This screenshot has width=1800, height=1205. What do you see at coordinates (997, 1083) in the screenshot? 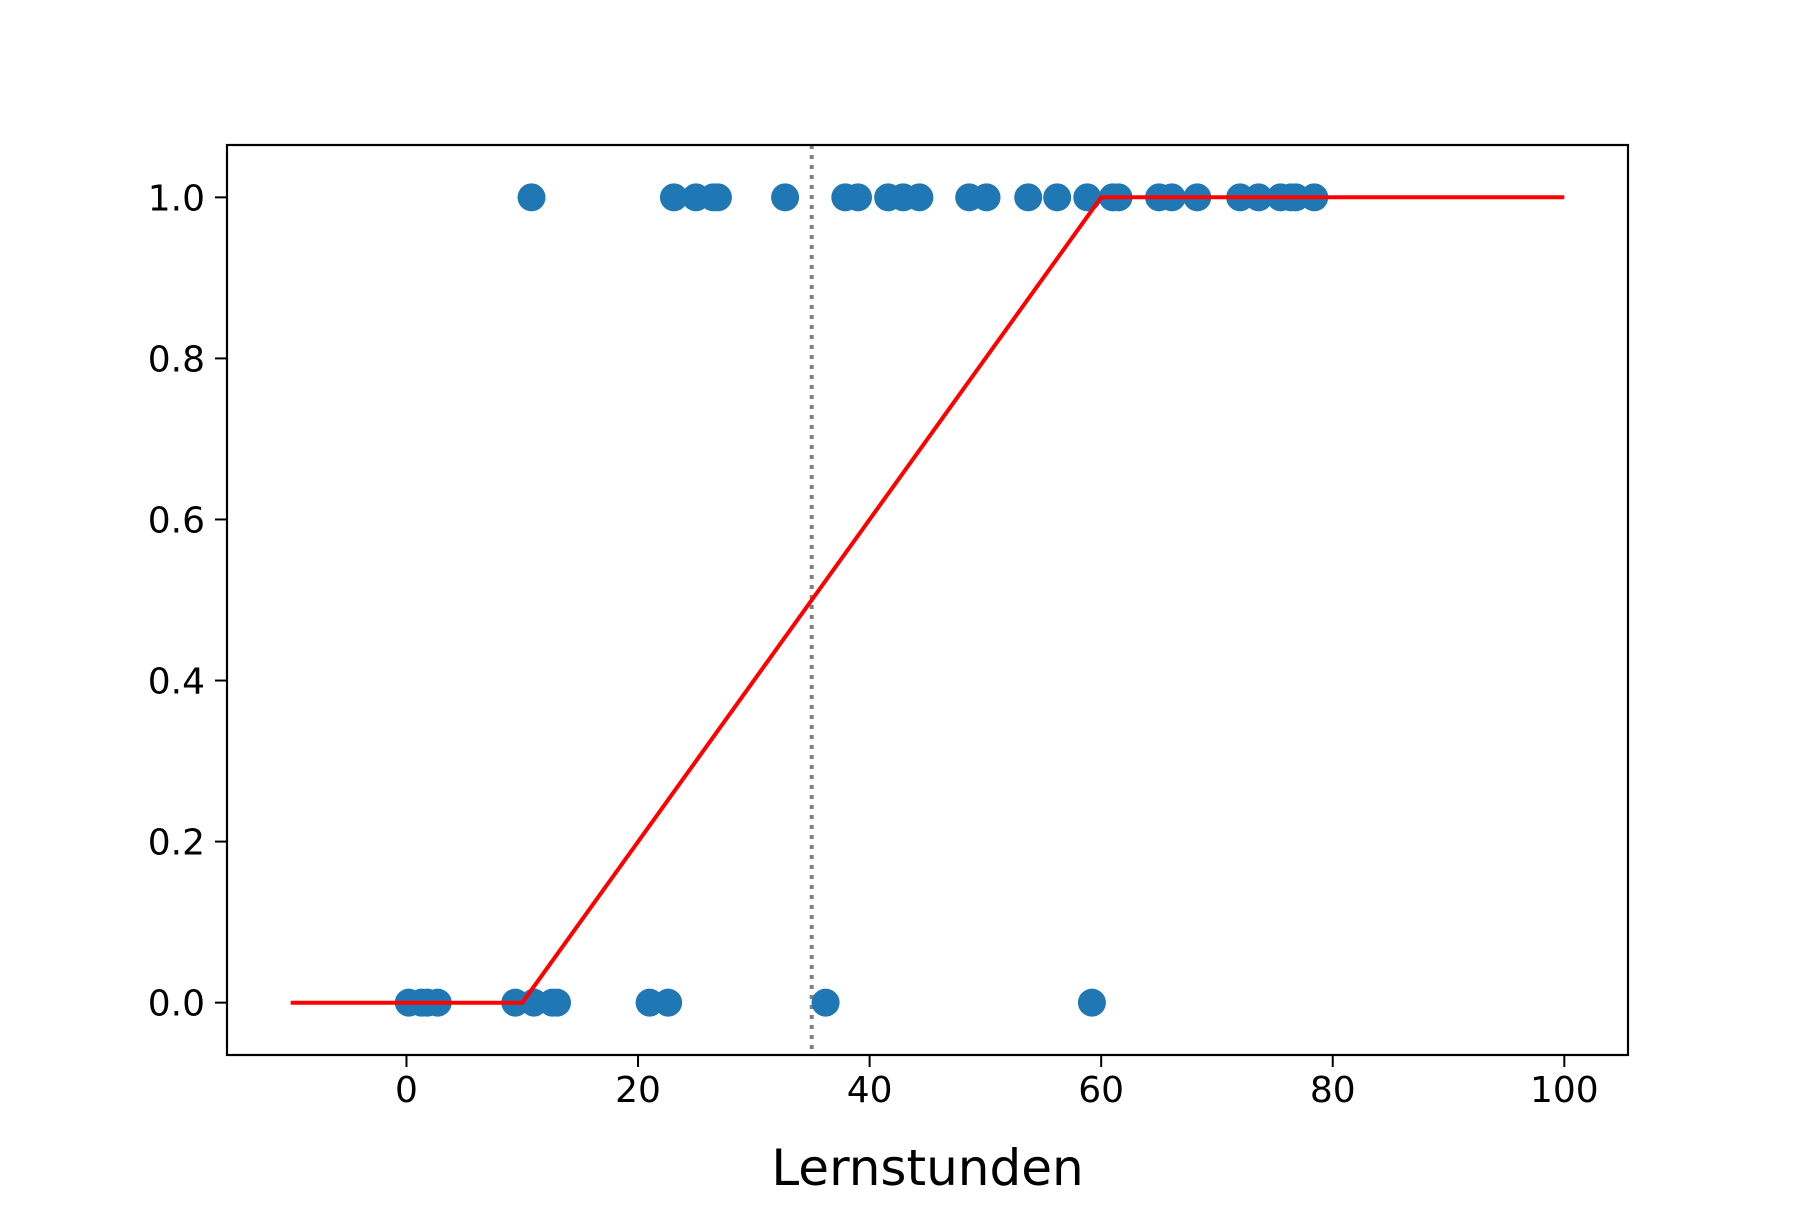
I see `x-axis-ticks: 0 20 40 60 80 100` at bounding box center [997, 1083].